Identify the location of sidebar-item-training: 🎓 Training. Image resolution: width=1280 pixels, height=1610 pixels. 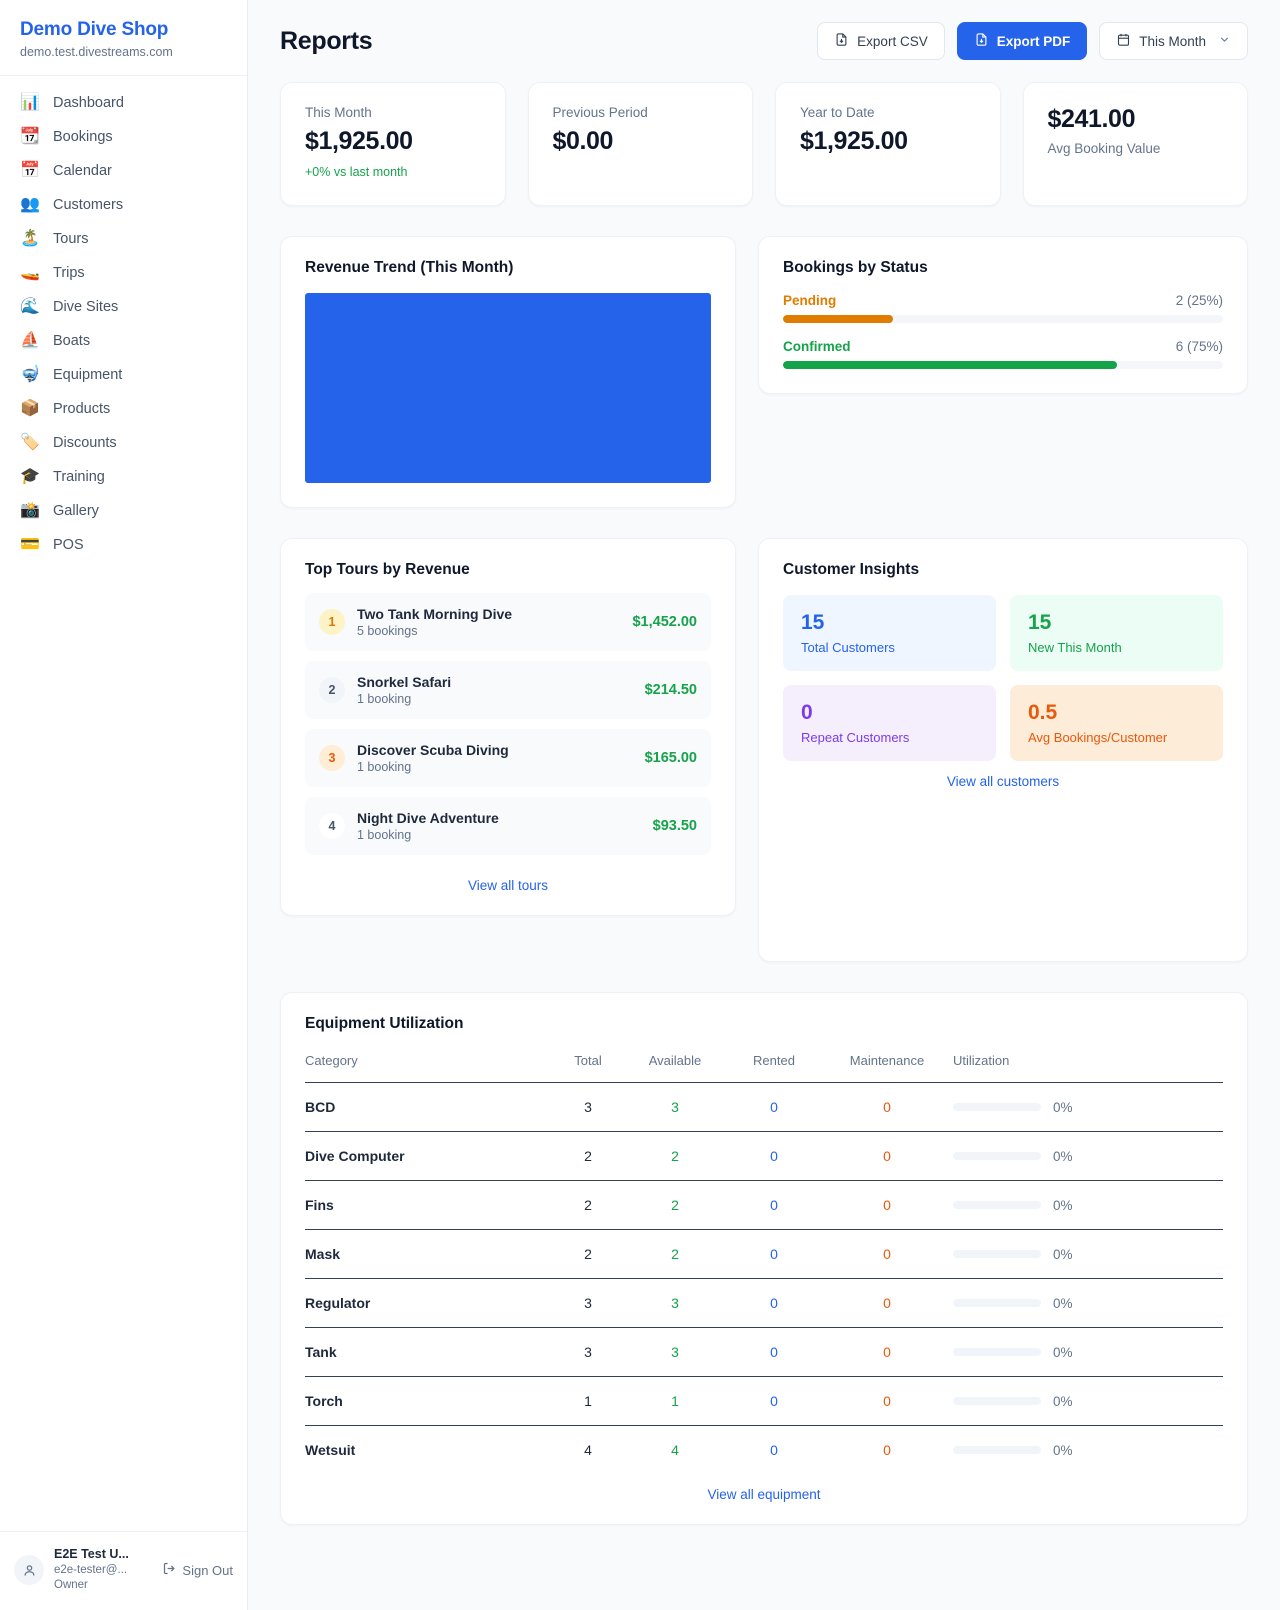
(123, 477).